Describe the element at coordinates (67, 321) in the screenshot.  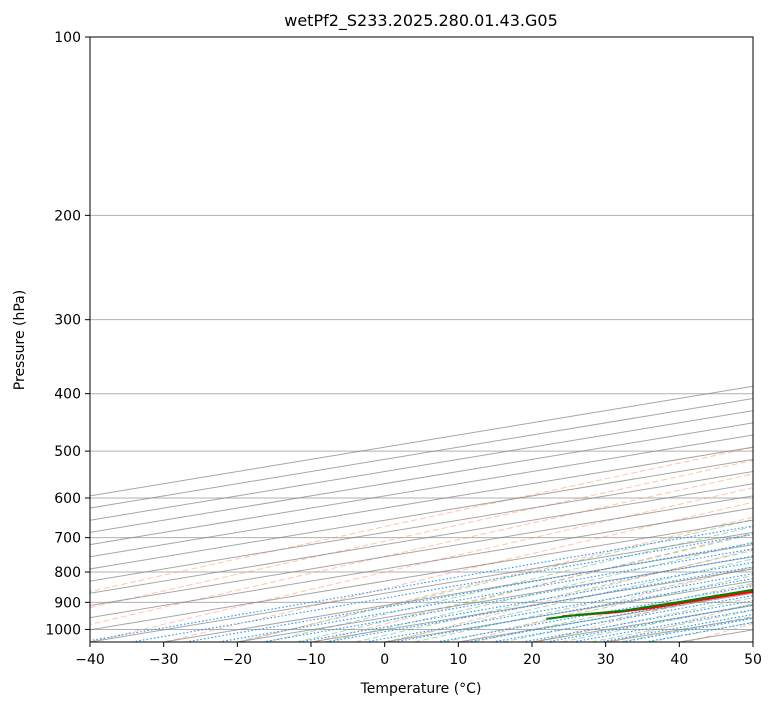
I see `y-tick-label: 300` at that location.